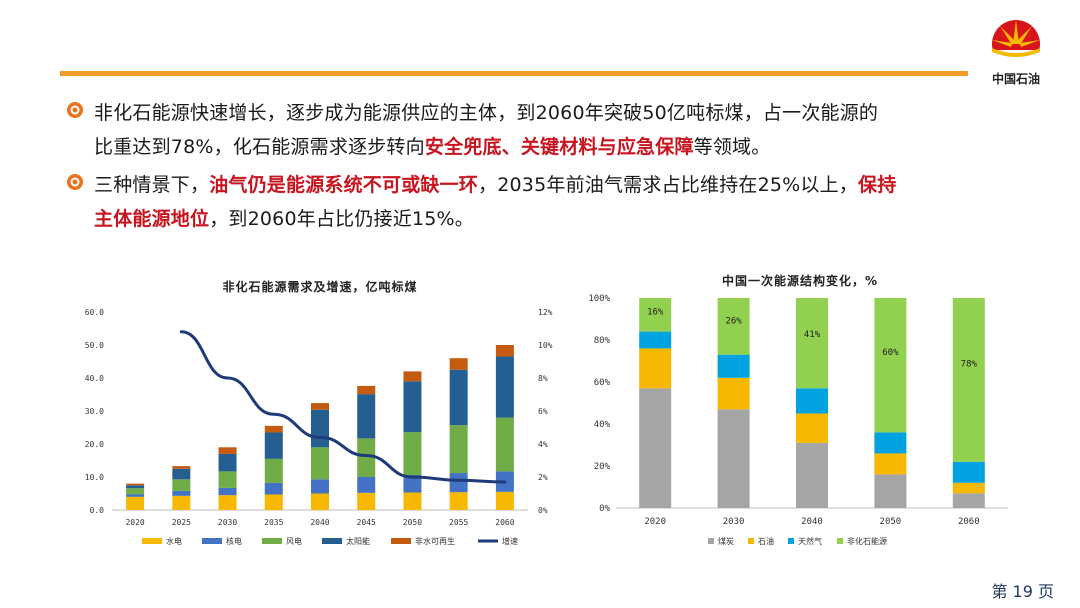  I want to click on y-tick-label: 40.0, so click(94, 378).